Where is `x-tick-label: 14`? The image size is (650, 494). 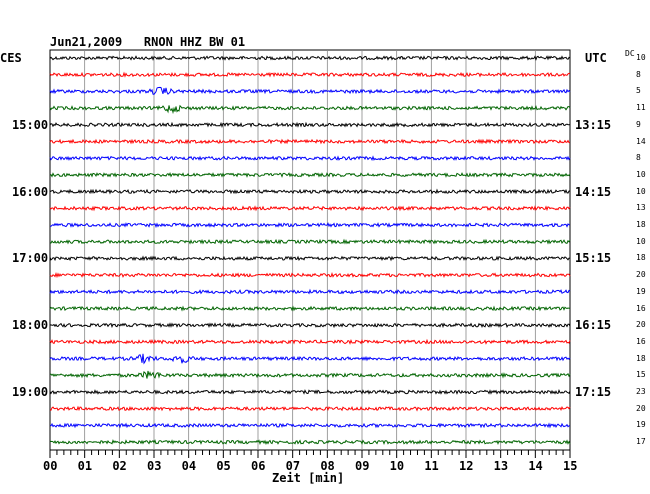
x-tick-label: 14 is located at coordinates (535, 466).